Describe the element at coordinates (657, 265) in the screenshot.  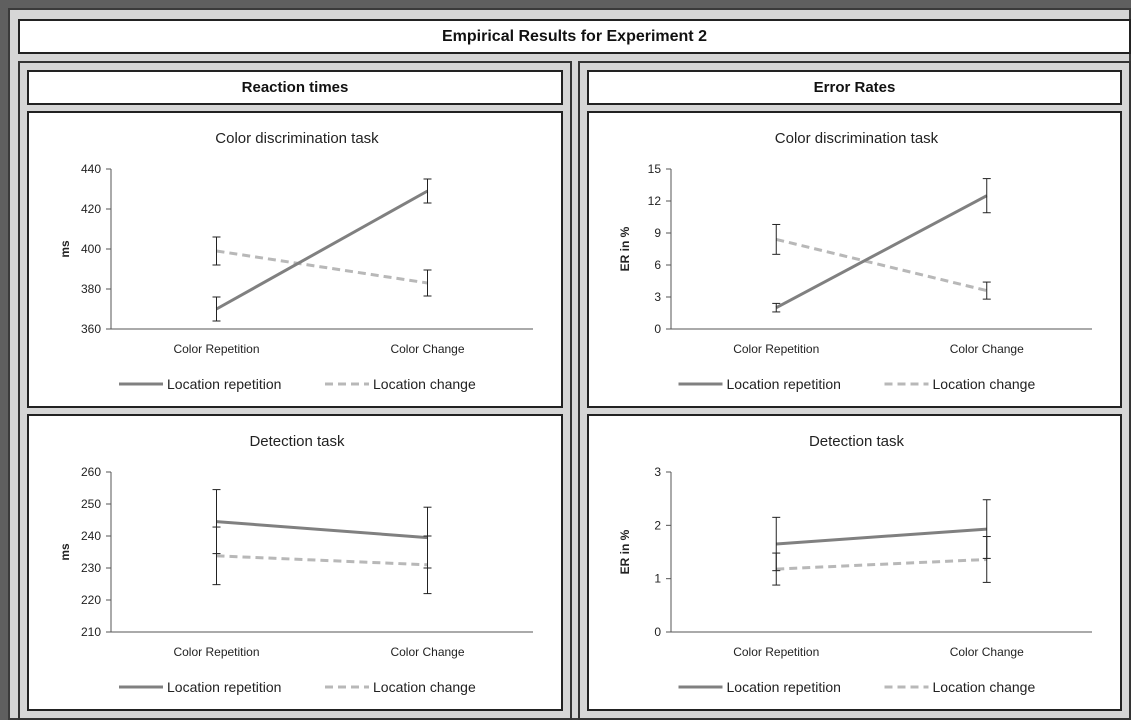
I see `y-tick-label: 6` at that location.